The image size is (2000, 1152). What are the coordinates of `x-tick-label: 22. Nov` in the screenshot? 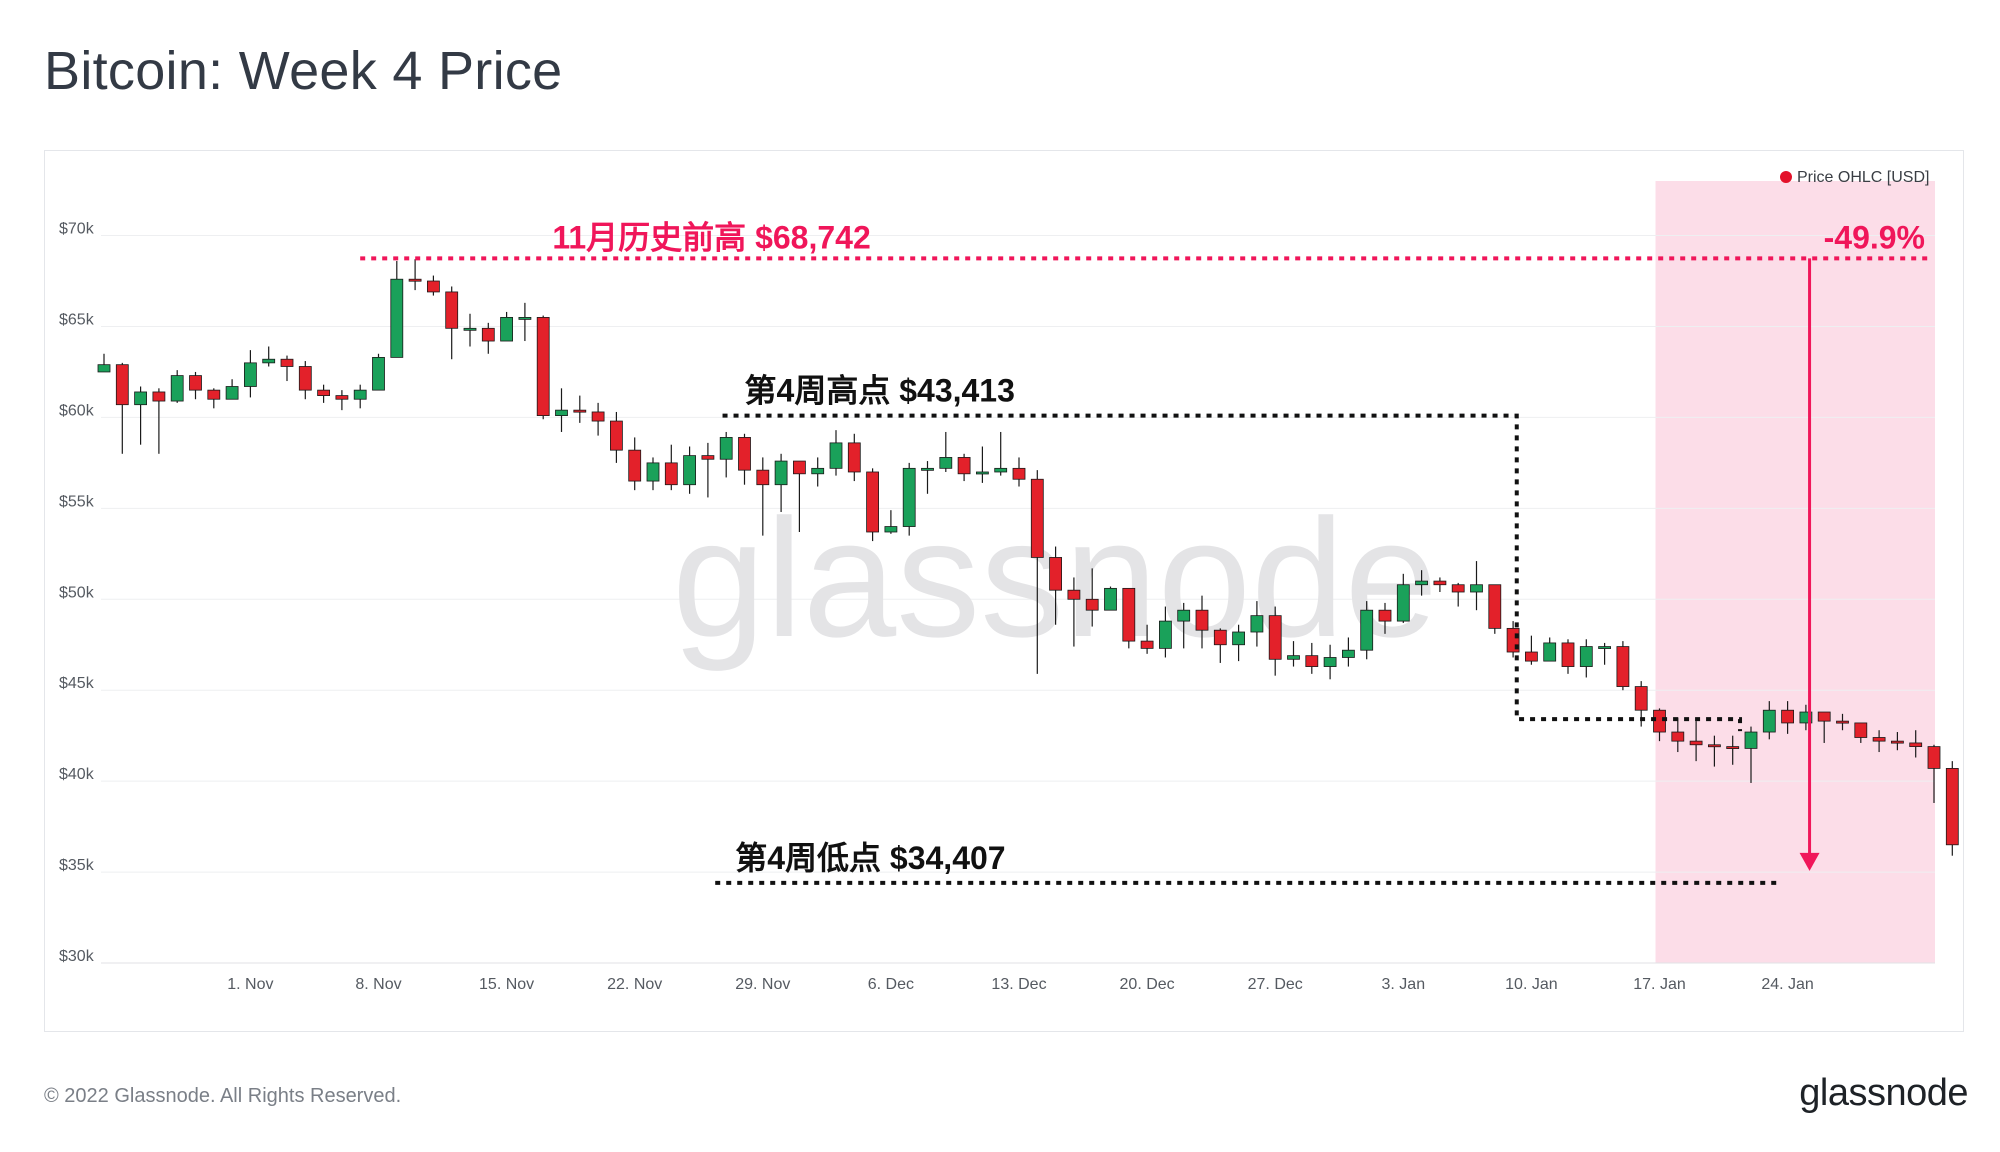 It's located at (634, 984).